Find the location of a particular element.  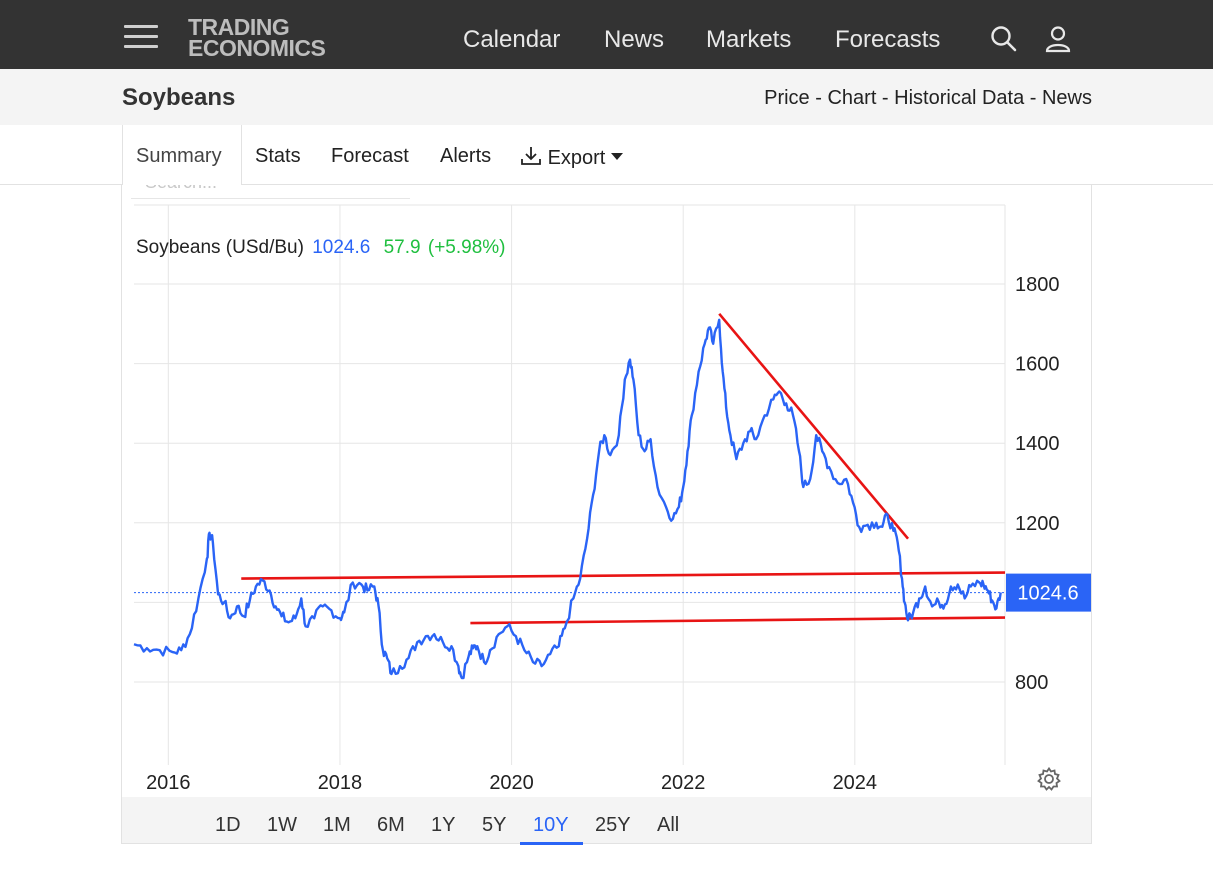

tab-stats: Stats is located at coordinates (278, 156).